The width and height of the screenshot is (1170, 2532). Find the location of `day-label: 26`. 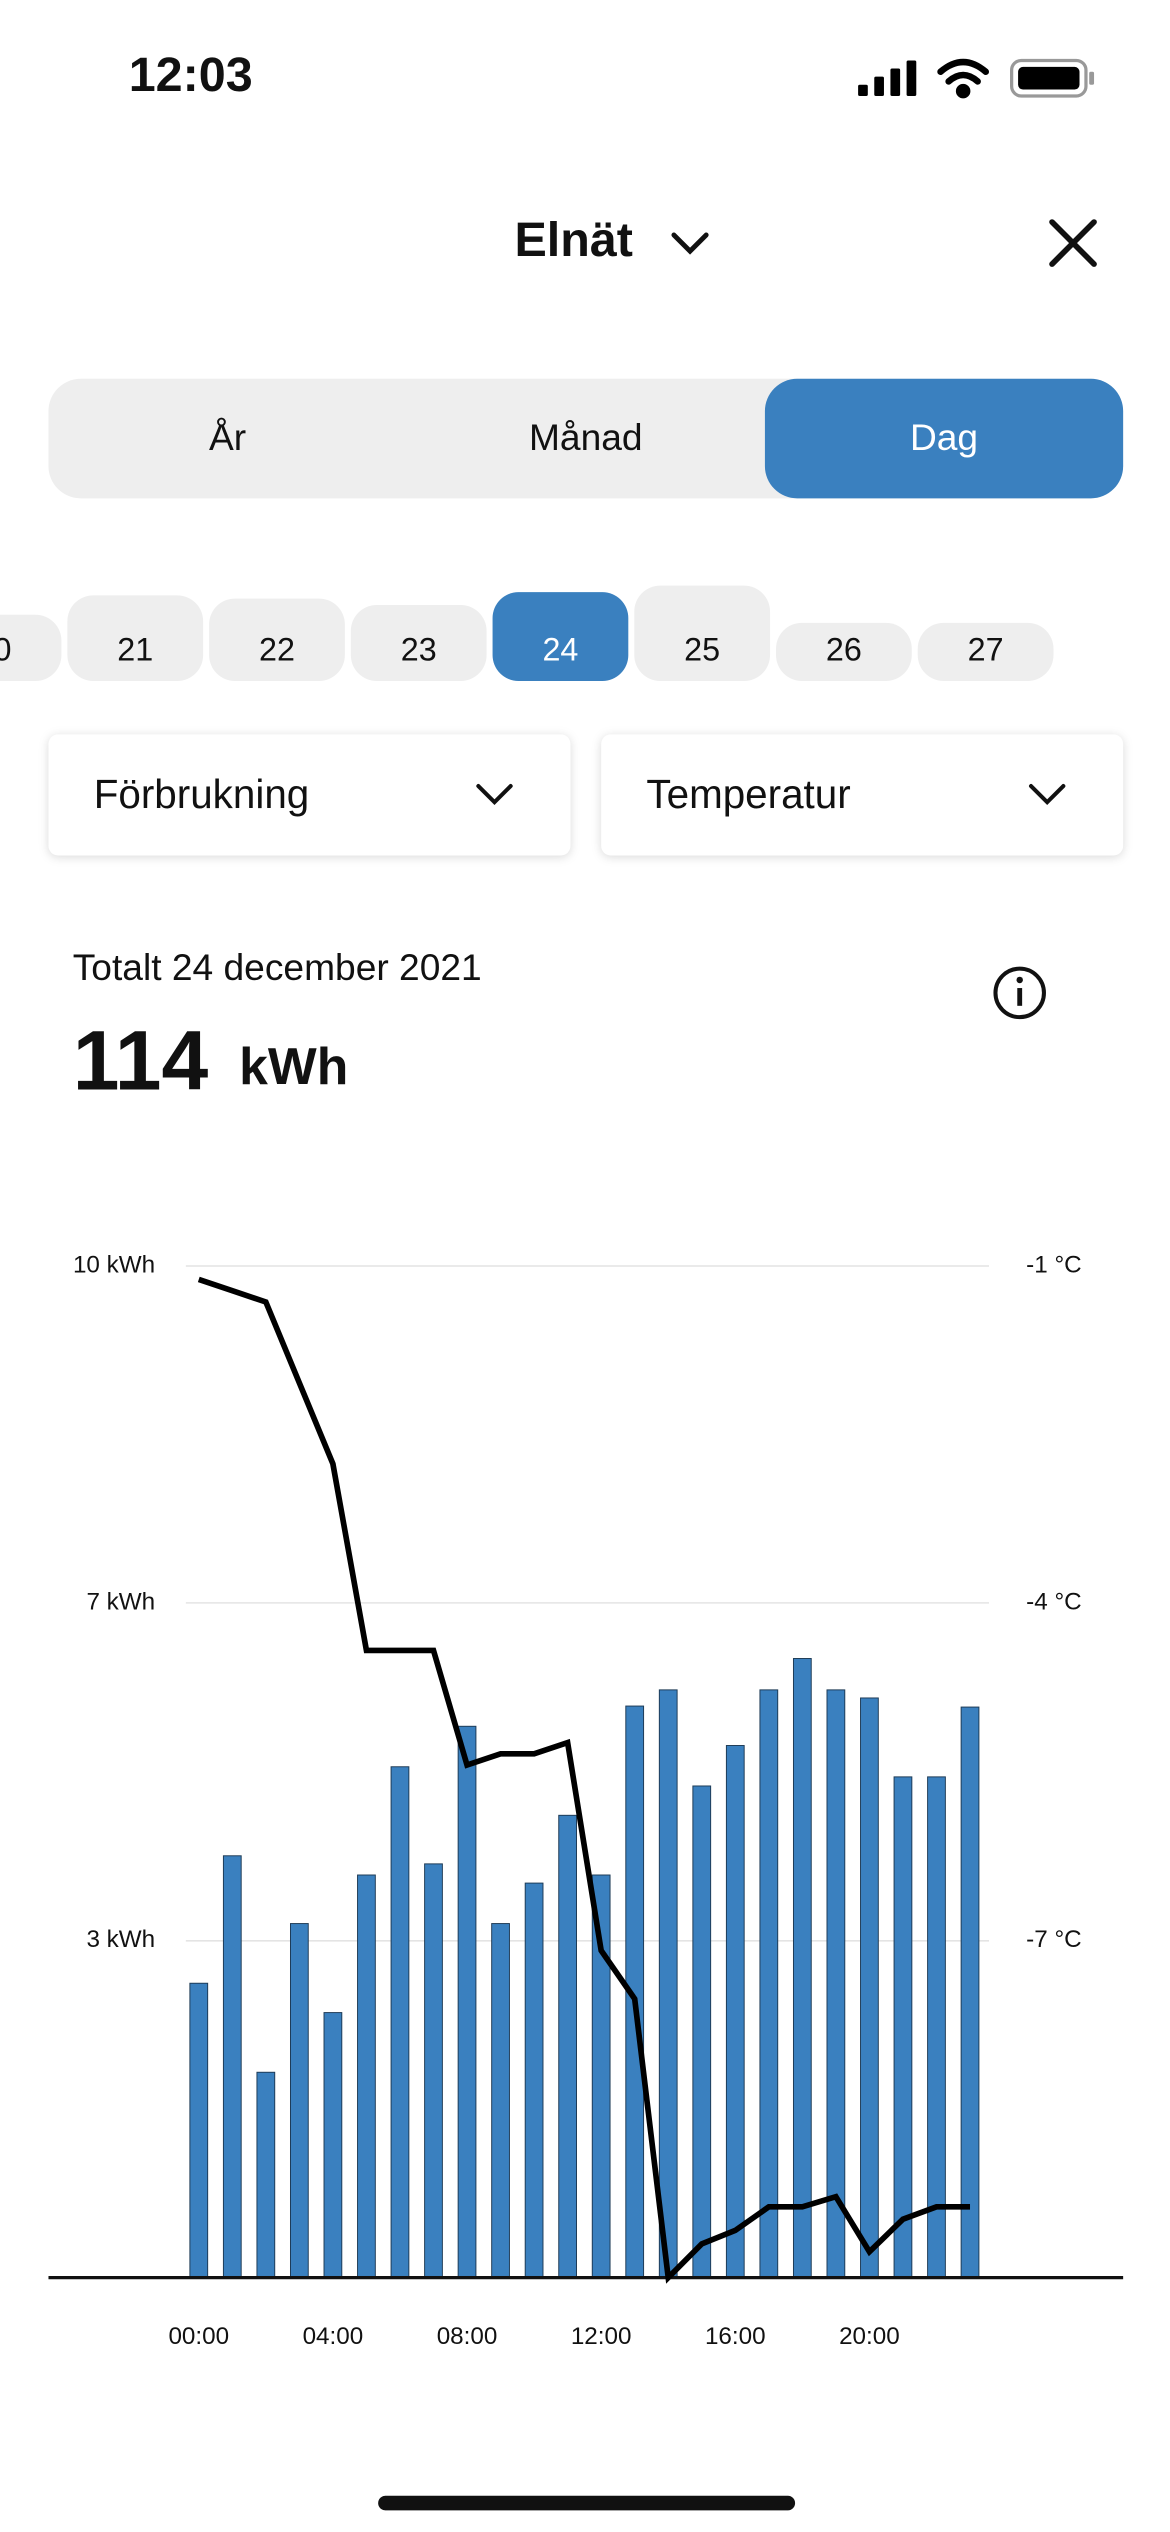

day-label: 26 is located at coordinates (844, 649).